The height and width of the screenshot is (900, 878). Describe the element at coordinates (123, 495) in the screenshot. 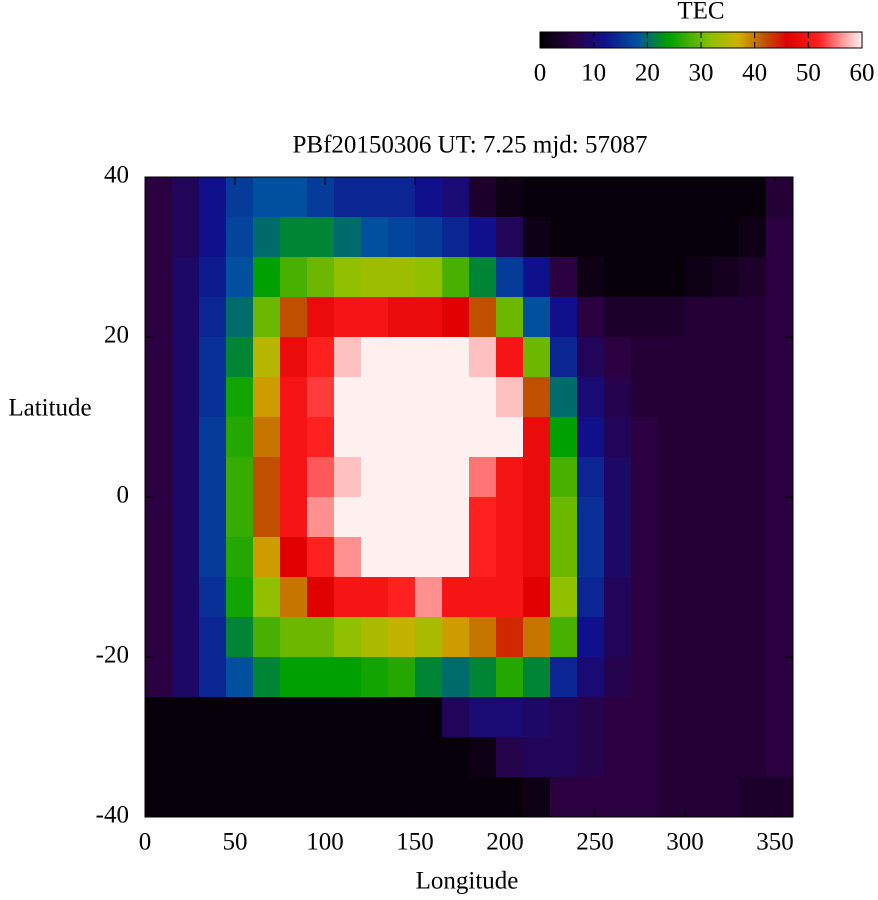

I see `y-tick-label: 0` at that location.